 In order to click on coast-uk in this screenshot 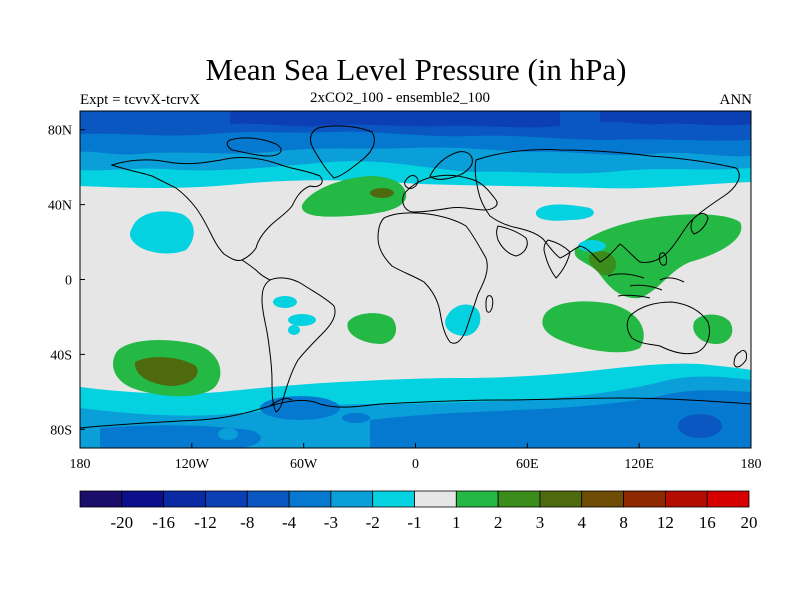, I will do `click(411, 182)`.